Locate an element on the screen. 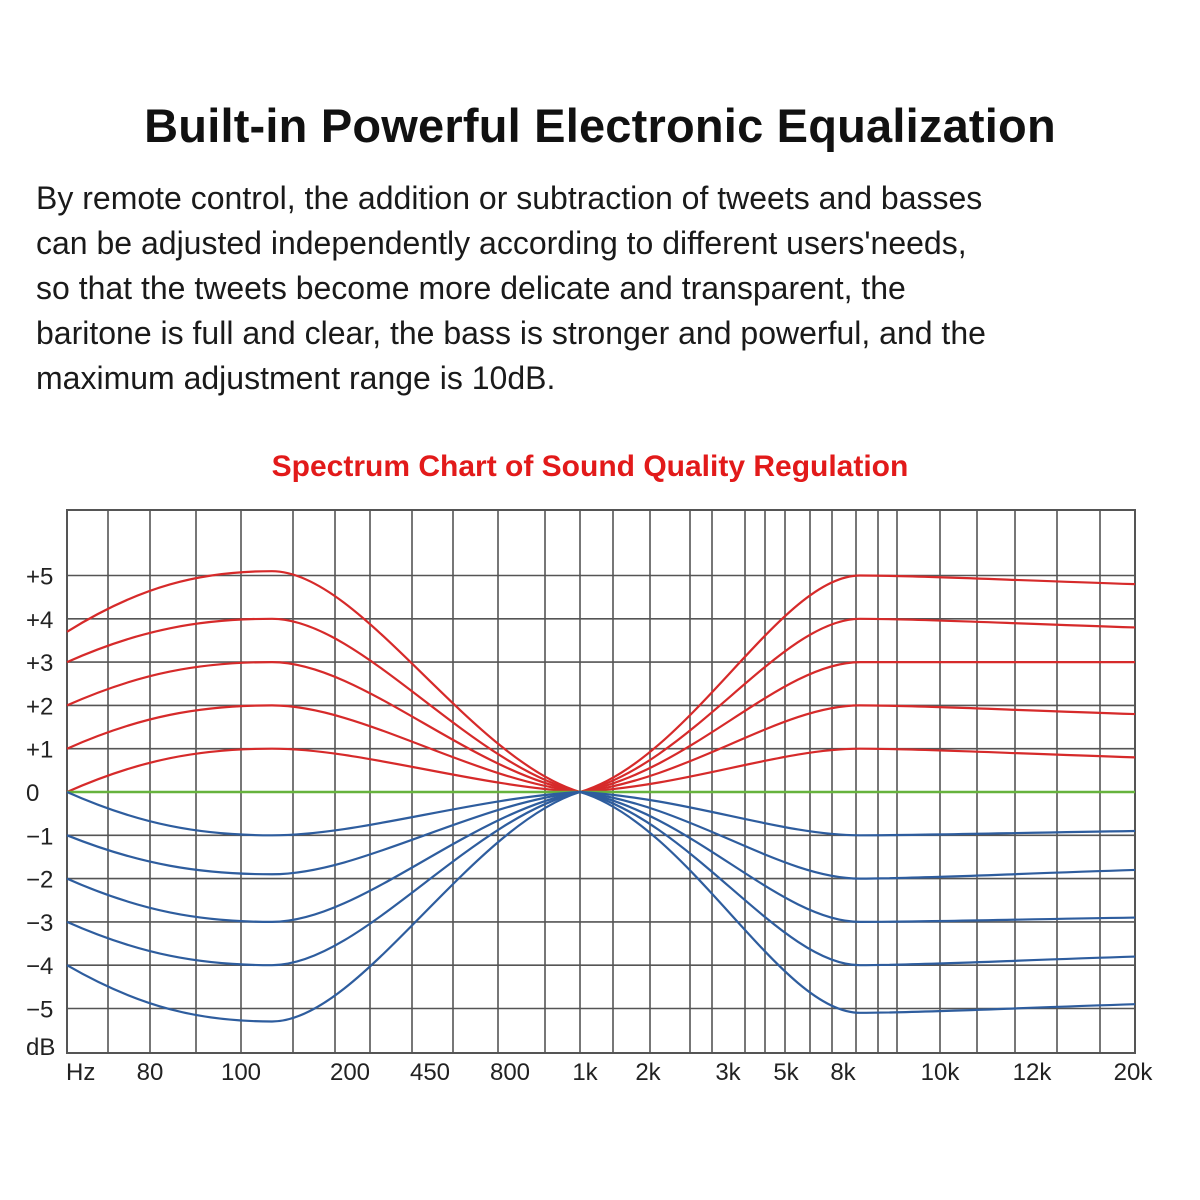 The height and width of the screenshot is (1200, 1200). y-tick-label: +1 is located at coordinates (39, 750).